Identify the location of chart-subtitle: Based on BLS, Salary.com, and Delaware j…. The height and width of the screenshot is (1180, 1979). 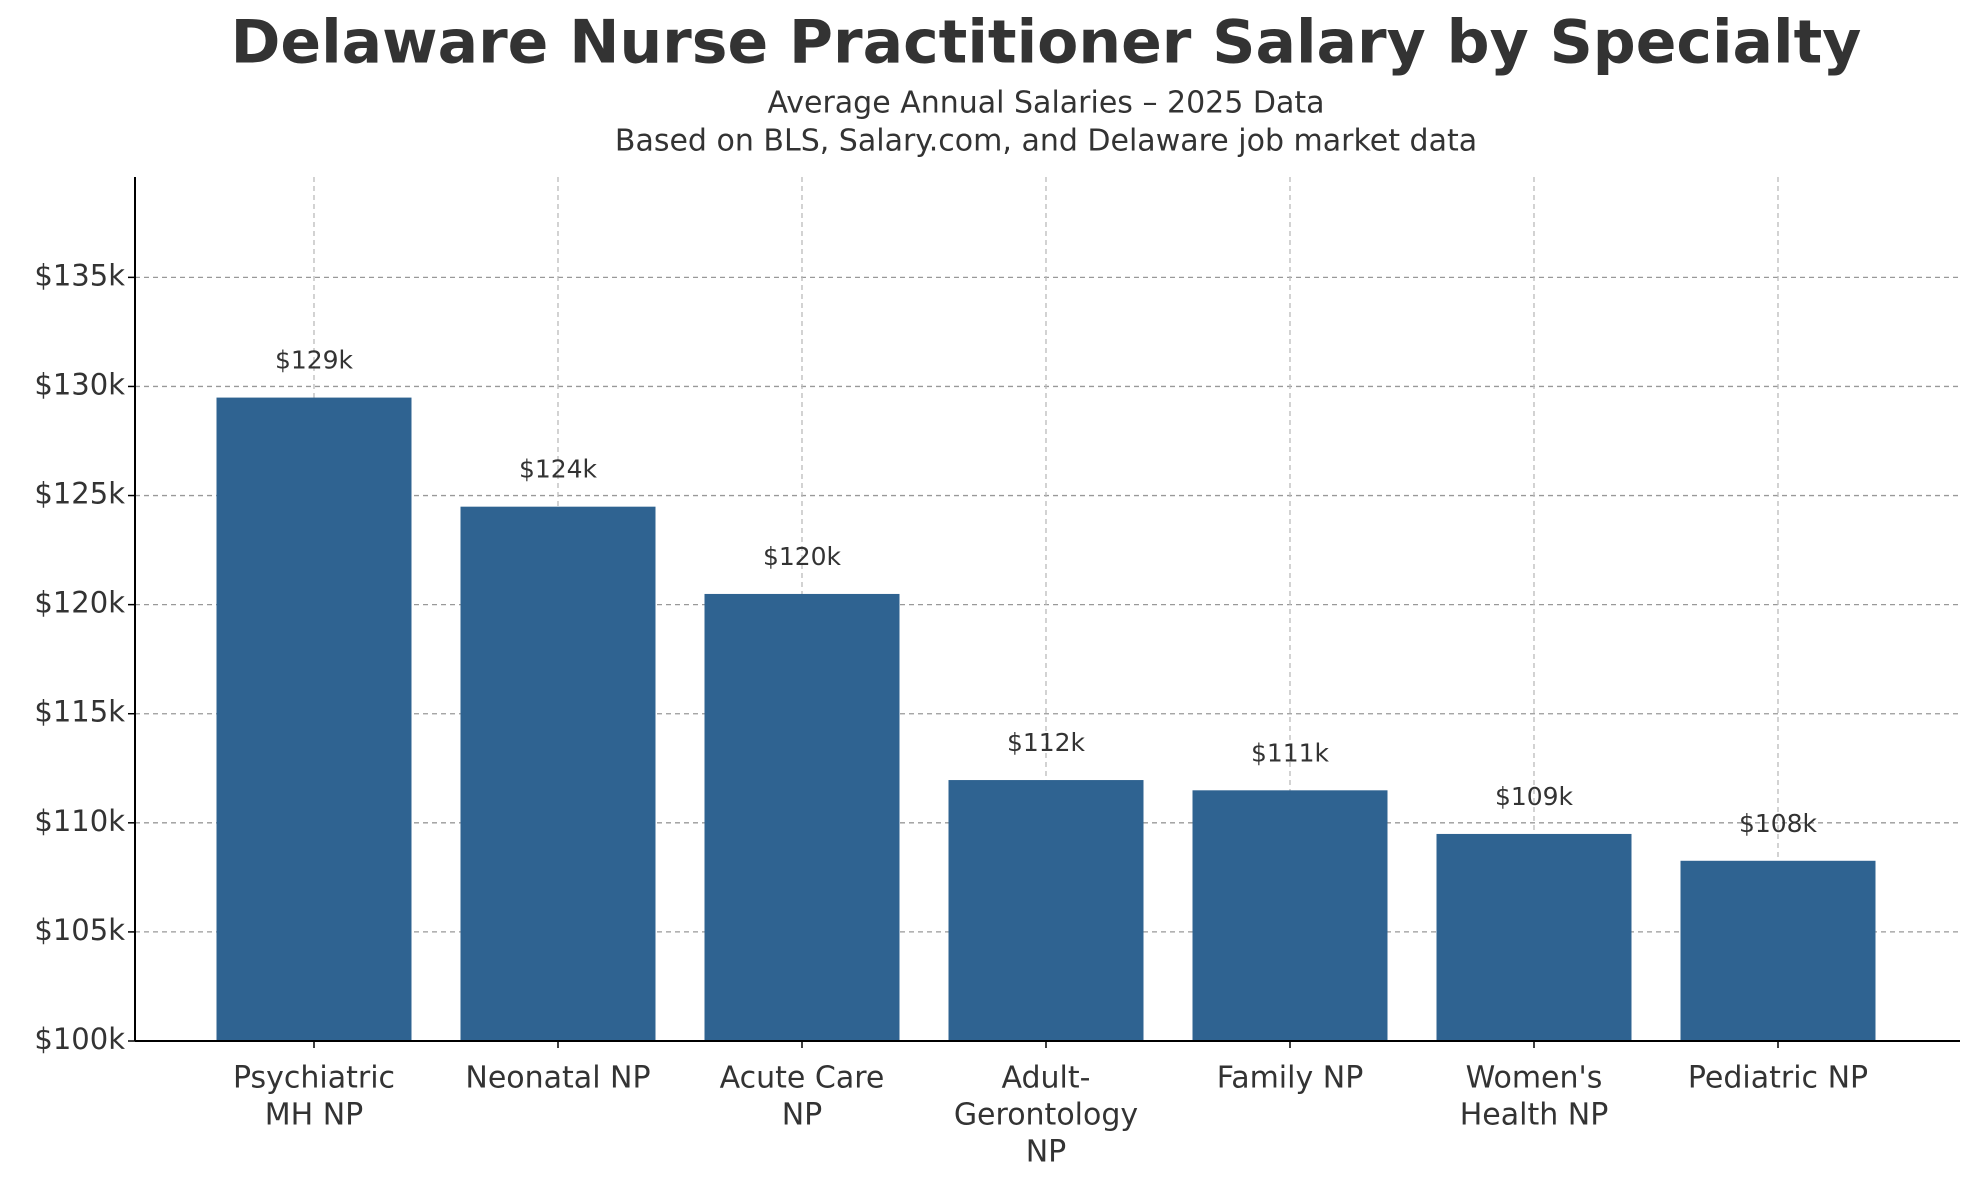
(1046, 141).